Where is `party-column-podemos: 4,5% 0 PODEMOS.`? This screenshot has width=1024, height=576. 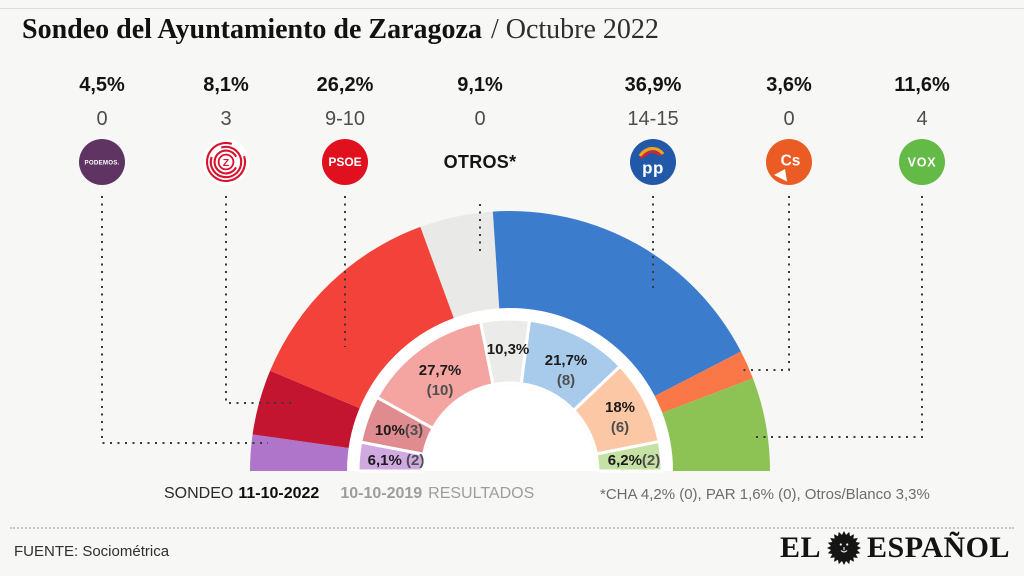 party-column-podemos: 4,5% 0 PODEMOS. is located at coordinates (102, 130).